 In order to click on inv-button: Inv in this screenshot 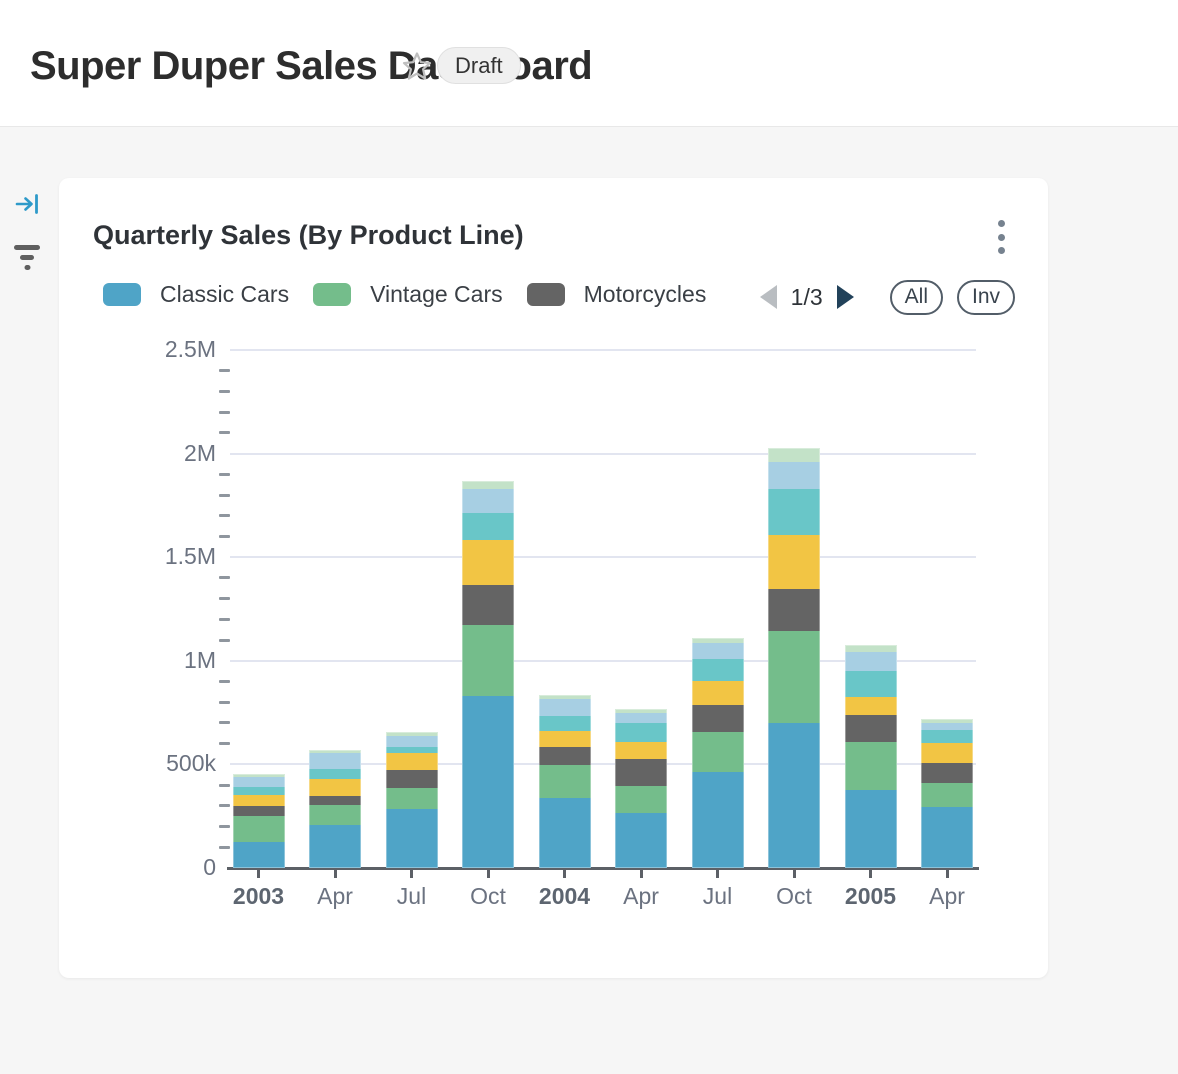, I will do `click(985, 297)`.